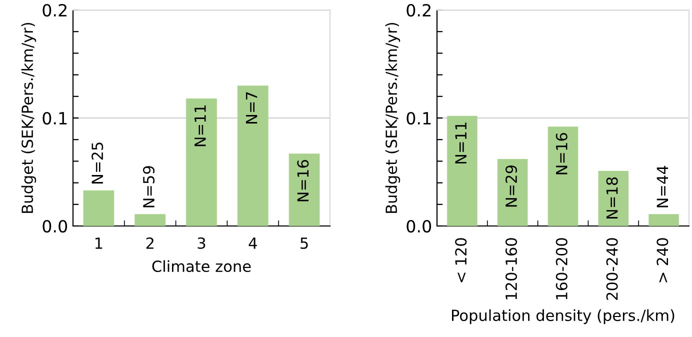 This screenshot has width=692, height=337. Describe the element at coordinates (563, 316) in the screenshot. I see `x-axis-title: Population density (pers./km)` at that location.